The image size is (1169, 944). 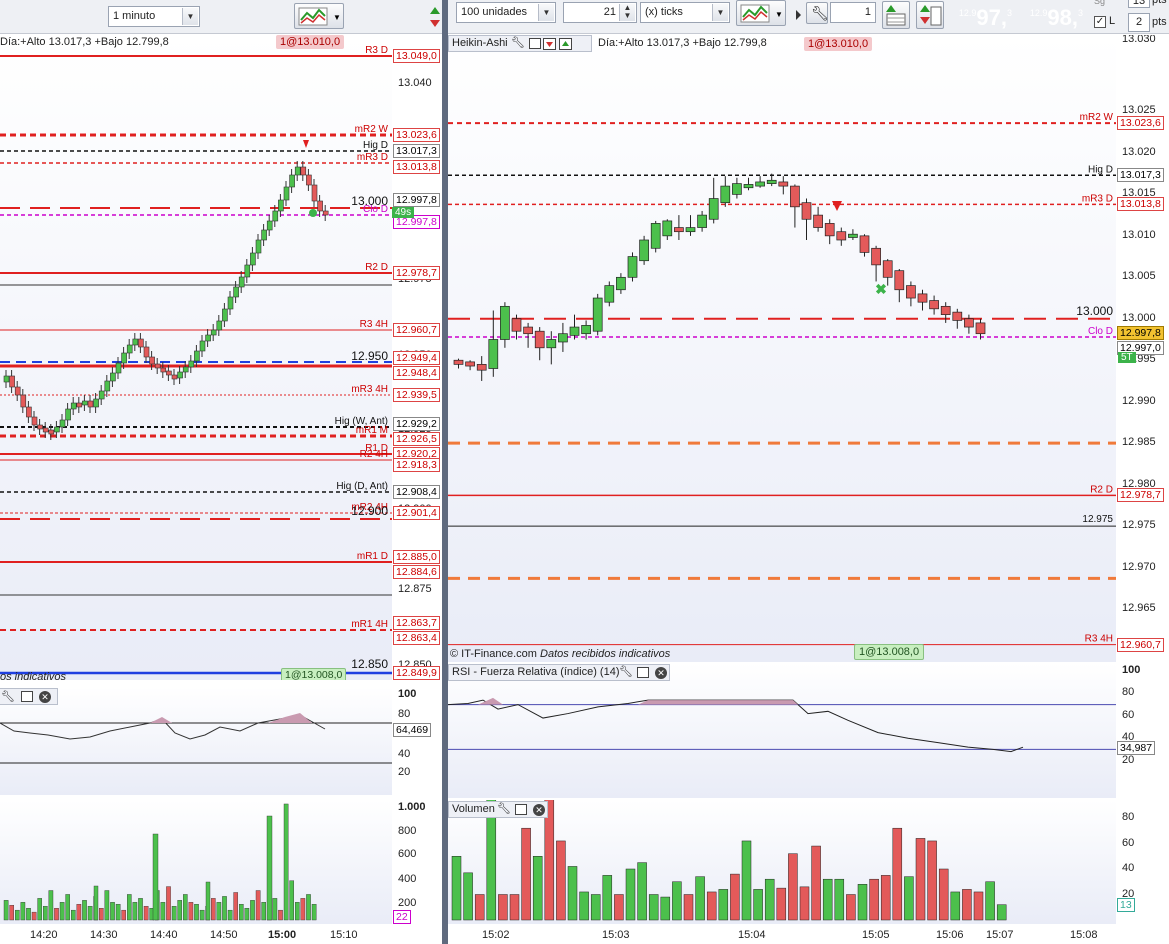 I want to click on price-level-tag: 12.863,4, so click(x=416, y=638).